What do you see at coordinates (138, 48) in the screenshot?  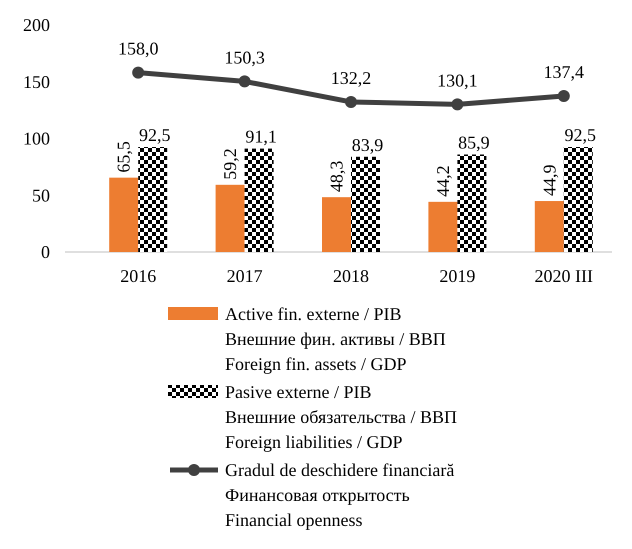 I see `data-label: 158,0` at bounding box center [138, 48].